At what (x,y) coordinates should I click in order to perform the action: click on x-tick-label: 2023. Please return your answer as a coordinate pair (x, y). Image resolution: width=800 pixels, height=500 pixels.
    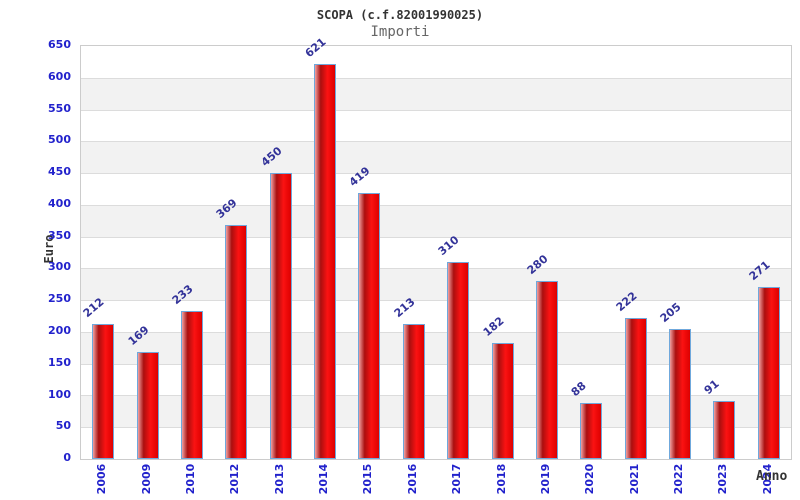
    Looking at the image, I should click on (723, 479).